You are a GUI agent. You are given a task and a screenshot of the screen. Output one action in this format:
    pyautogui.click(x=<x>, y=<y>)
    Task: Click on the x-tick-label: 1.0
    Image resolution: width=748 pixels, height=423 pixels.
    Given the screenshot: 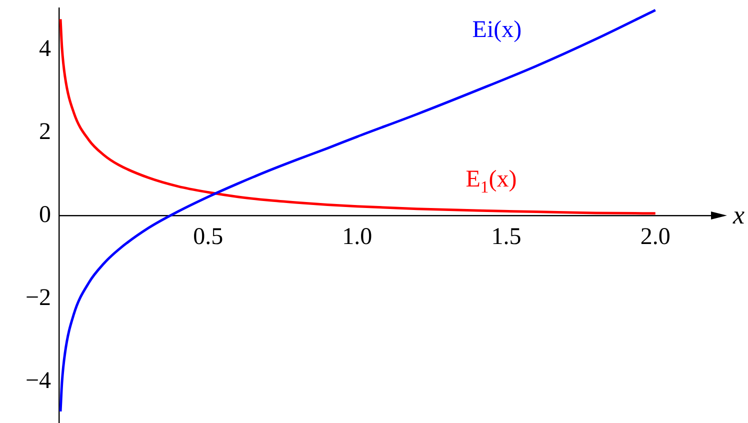 What is the action you would take?
    pyautogui.click(x=357, y=237)
    